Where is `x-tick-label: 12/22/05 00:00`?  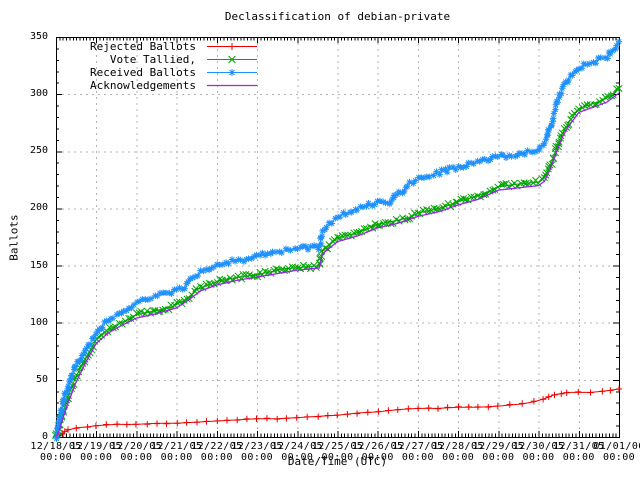
x-tick-label: 12/22/05 00:00 is located at coordinates (217, 452).